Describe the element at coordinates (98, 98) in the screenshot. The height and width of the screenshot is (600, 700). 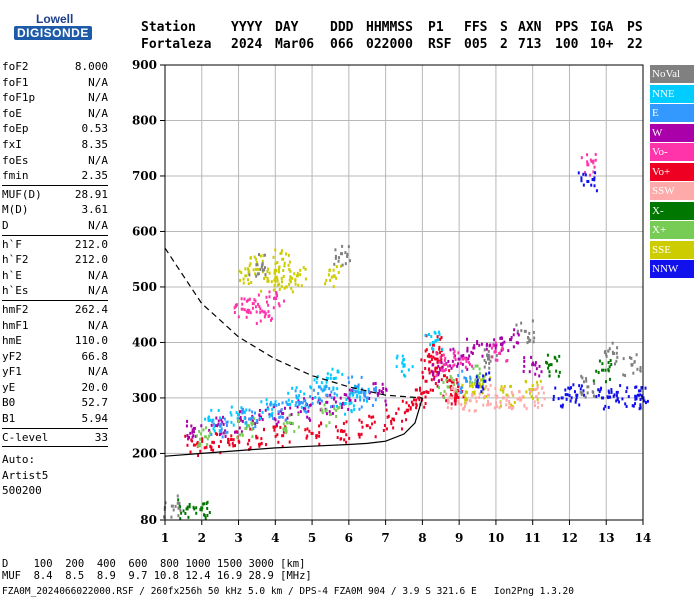
I see `param-value: N/A` at that location.